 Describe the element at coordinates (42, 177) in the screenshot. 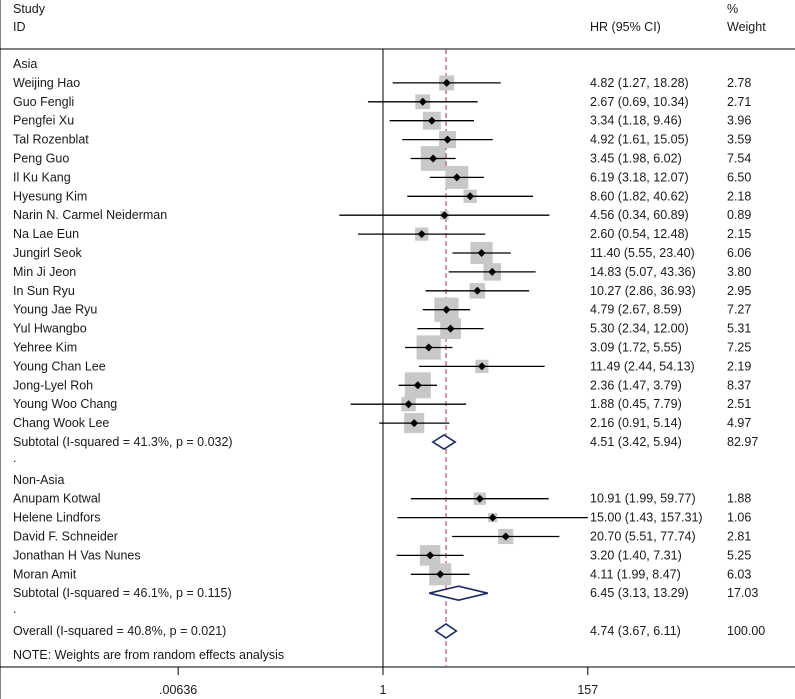

I see `study-id: Il Ku Kang` at that location.